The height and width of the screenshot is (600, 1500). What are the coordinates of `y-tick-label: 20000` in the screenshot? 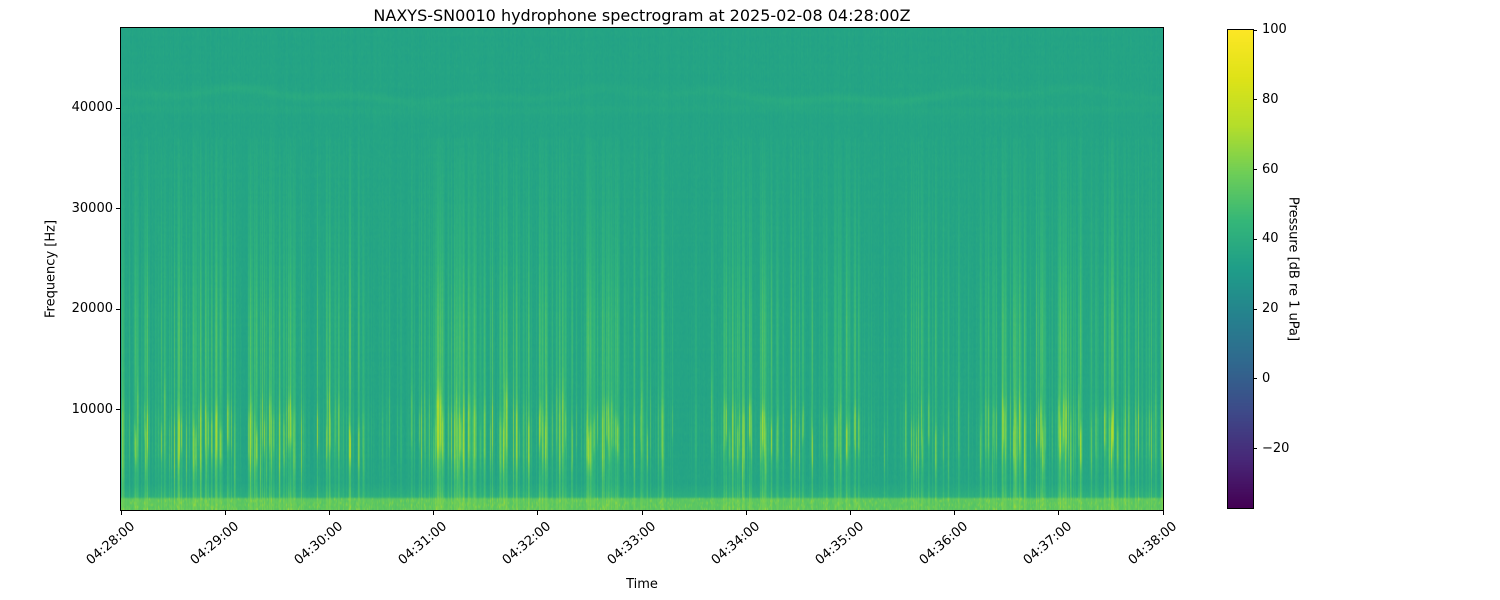 It's located at (92, 309).